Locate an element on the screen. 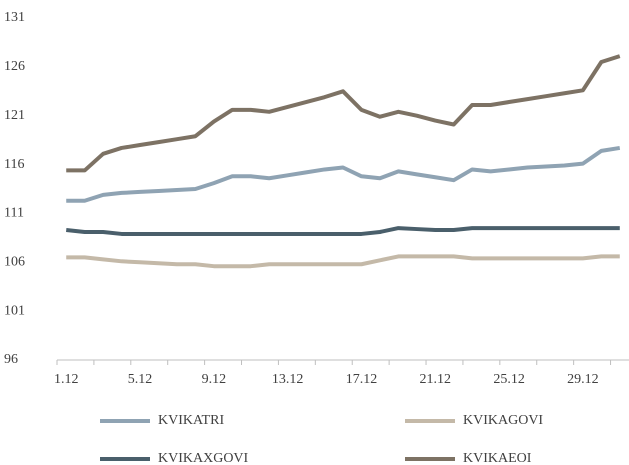 This screenshot has width=629, height=465. y-tick-label: 101 is located at coordinates (14, 310).